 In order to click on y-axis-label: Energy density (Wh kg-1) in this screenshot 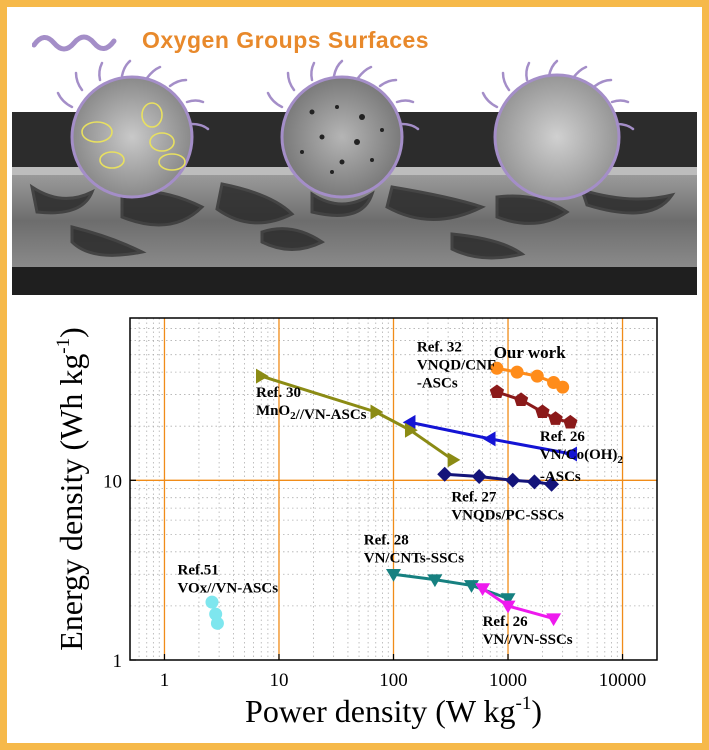, I will do `click(71, 489)`.